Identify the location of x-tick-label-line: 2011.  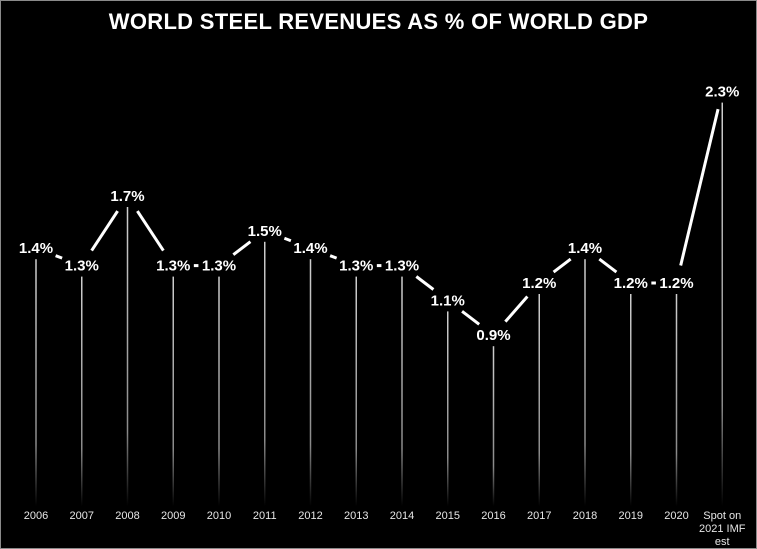
(265, 516).